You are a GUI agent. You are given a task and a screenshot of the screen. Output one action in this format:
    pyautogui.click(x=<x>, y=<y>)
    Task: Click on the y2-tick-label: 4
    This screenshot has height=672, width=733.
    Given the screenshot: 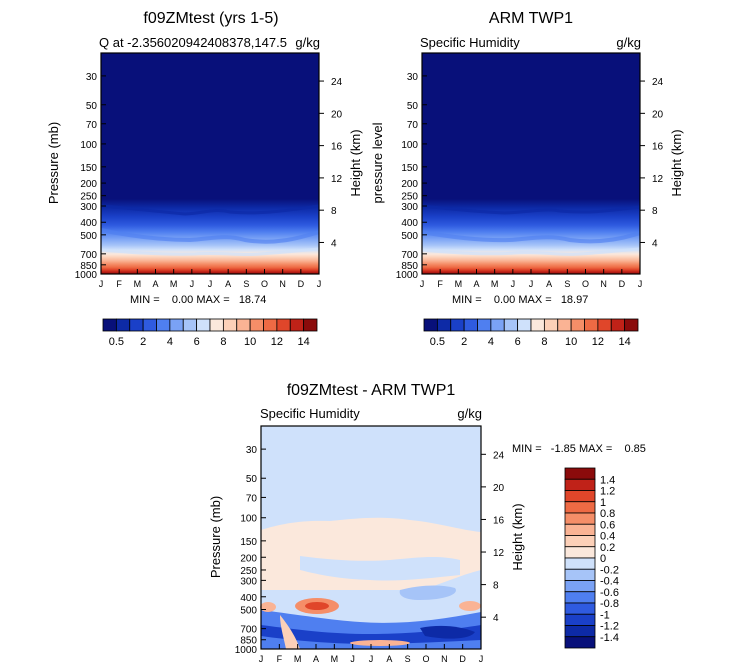 What is the action you would take?
    pyautogui.click(x=655, y=243)
    